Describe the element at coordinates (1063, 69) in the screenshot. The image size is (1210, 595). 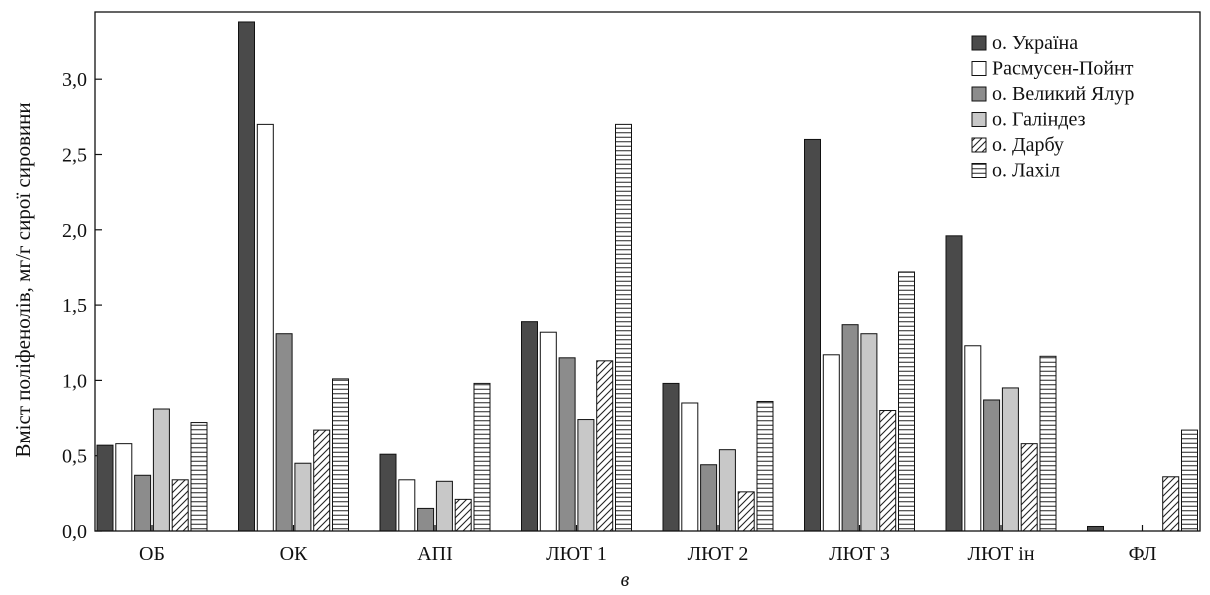
I see `legend-label: Расмусен-Пойнт` at that location.